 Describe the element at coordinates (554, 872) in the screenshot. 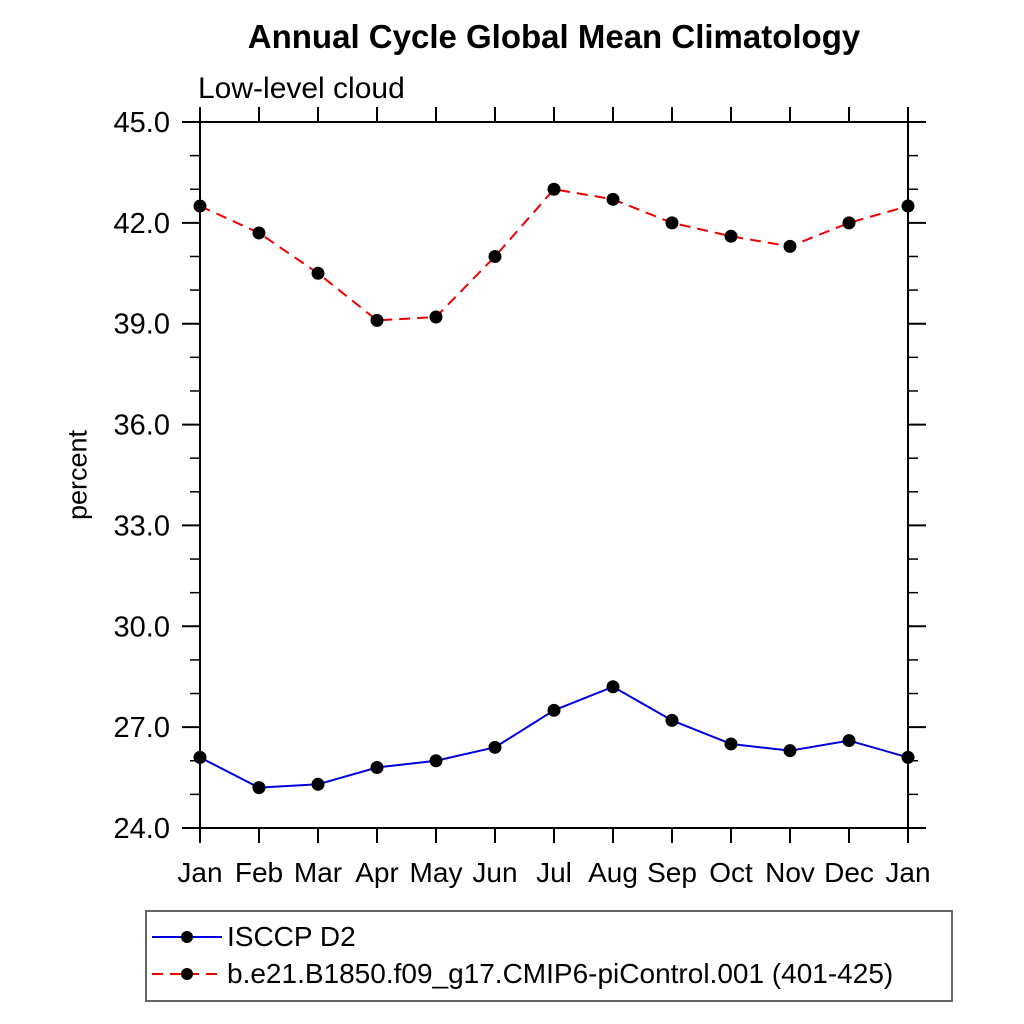

I see `x-tick-label: Jul` at that location.